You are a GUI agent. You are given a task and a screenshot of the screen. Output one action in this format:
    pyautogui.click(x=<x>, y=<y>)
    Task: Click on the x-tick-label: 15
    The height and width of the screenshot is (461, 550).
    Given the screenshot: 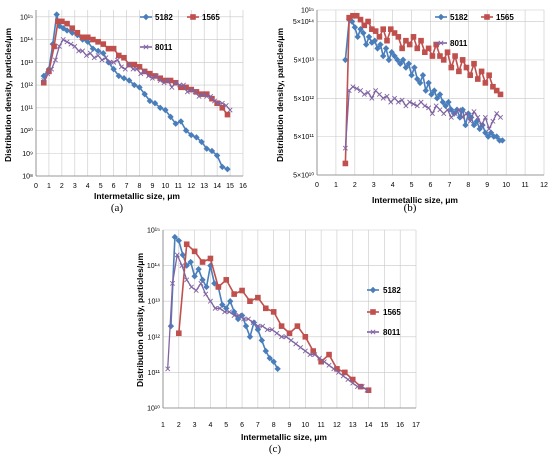 What is the action you would take?
    pyautogui.click(x=384, y=425)
    